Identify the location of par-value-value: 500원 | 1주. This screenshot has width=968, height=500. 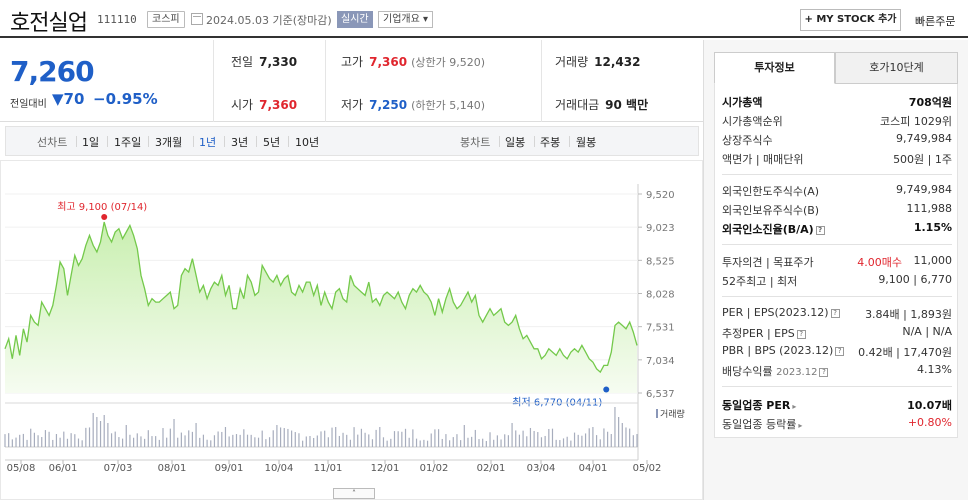
(922, 159).